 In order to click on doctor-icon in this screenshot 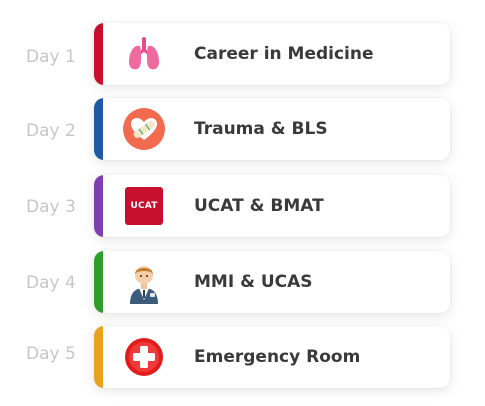, I will do `click(144, 282)`.